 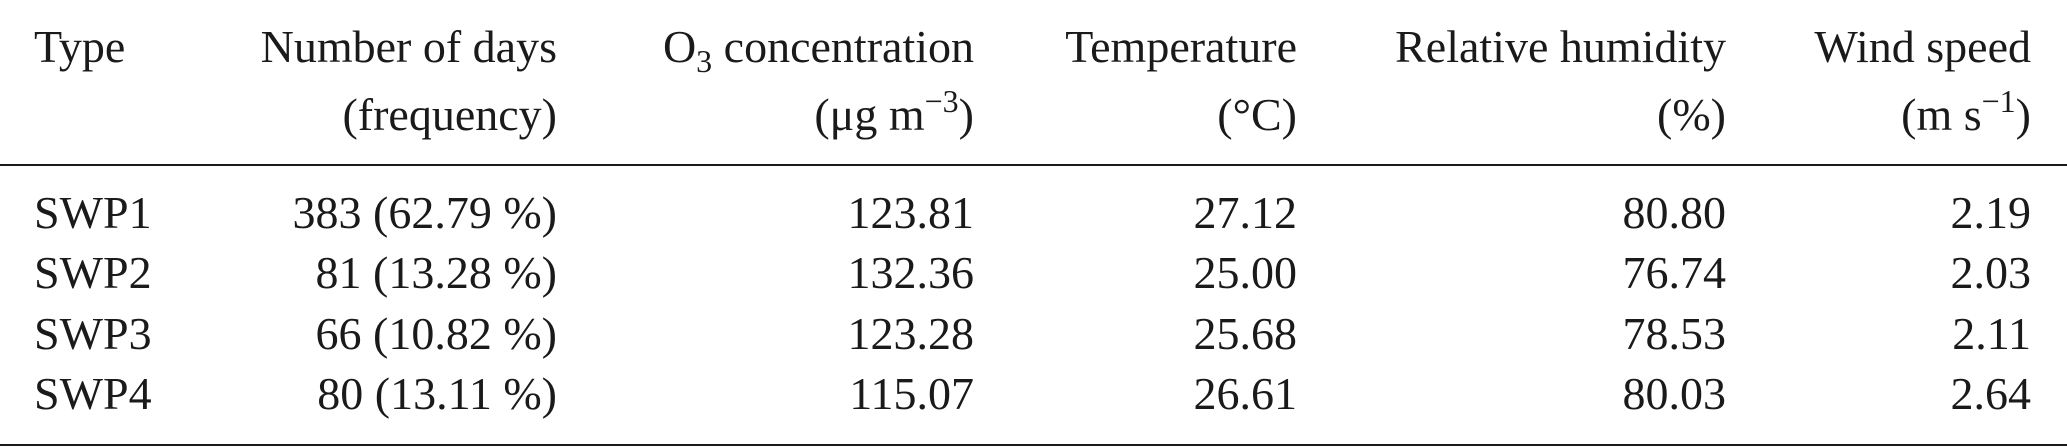 I want to click on row1-o3: 123.81, so click(x=911, y=212).